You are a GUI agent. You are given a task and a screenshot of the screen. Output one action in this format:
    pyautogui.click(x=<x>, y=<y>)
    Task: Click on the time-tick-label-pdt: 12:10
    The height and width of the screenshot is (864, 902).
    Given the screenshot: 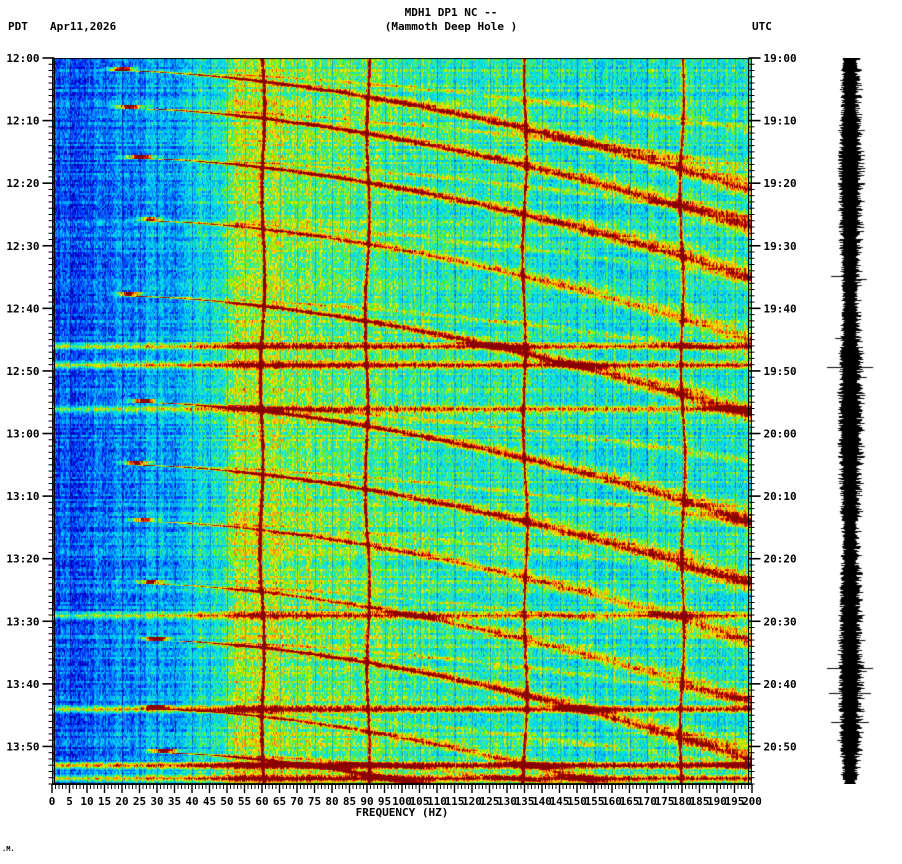 What is the action you would take?
    pyautogui.click(x=22, y=121)
    